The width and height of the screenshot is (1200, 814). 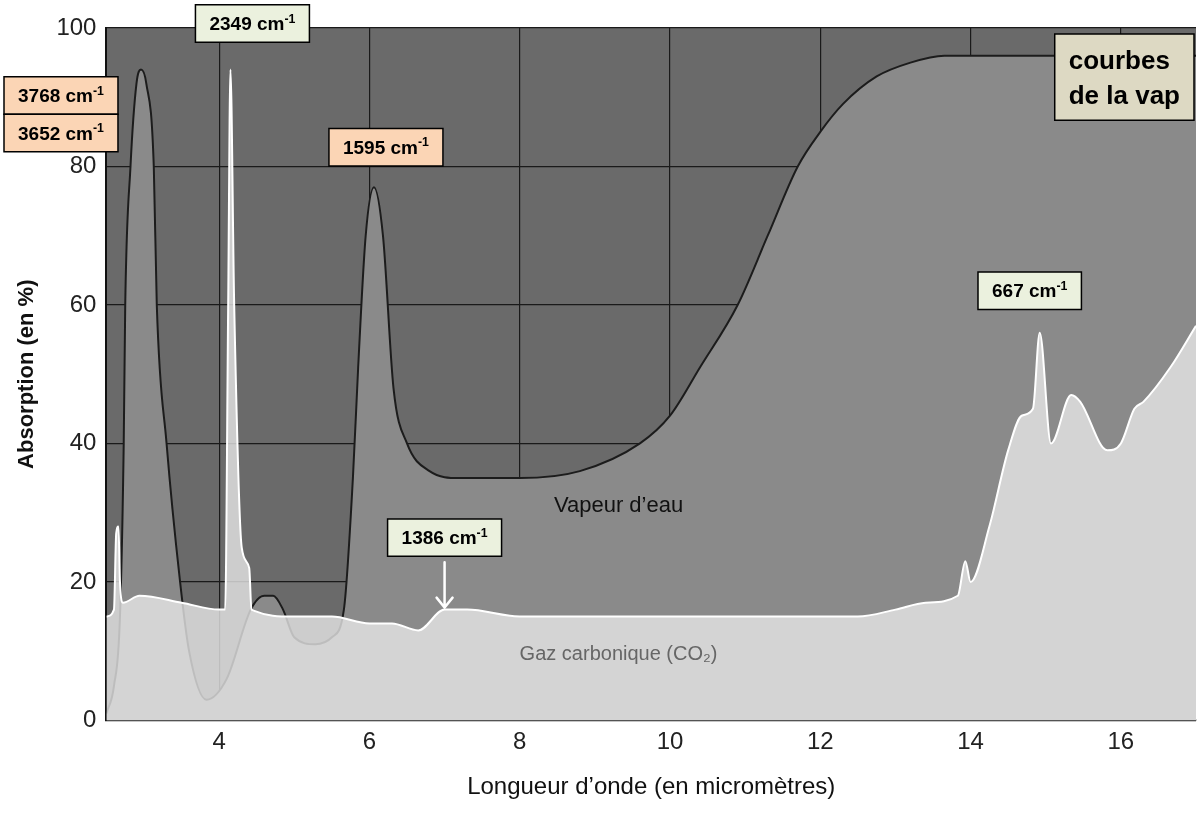 What do you see at coordinates (83, 580) in the screenshot?
I see `y-tick-label: 20` at bounding box center [83, 580].